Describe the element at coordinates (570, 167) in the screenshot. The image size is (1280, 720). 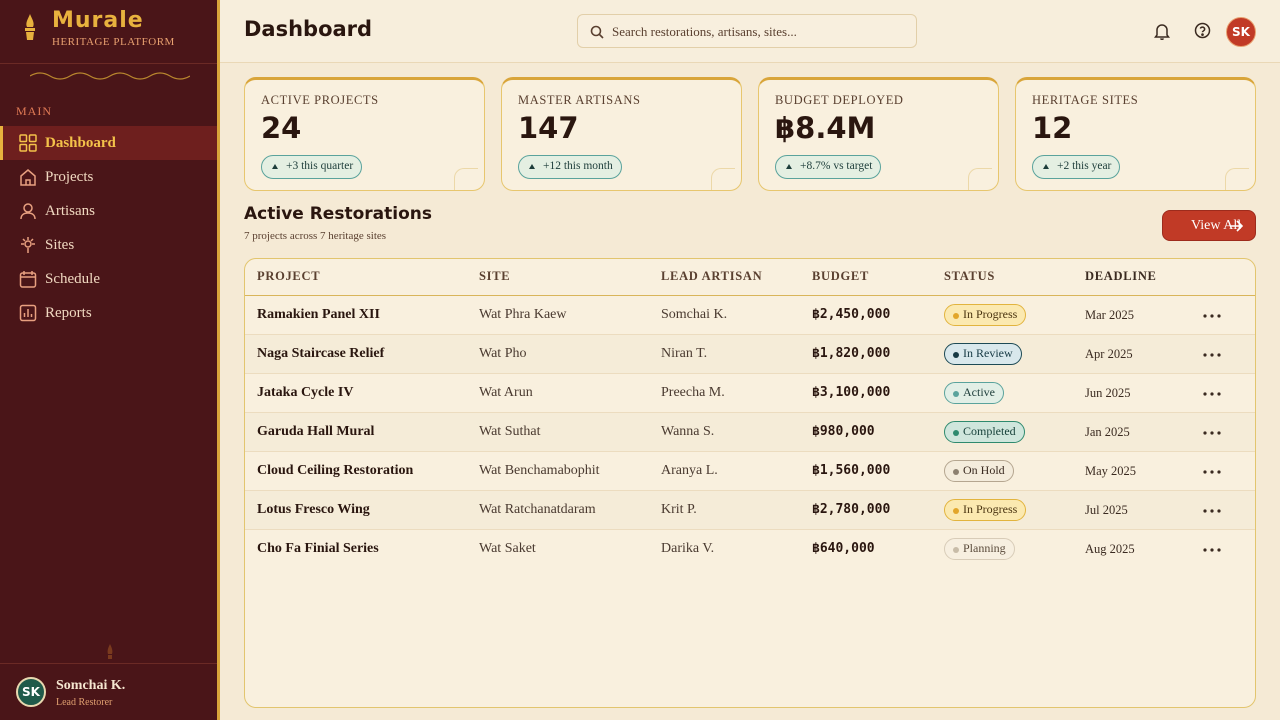
I see `stat-change: +12 this month` at that location.